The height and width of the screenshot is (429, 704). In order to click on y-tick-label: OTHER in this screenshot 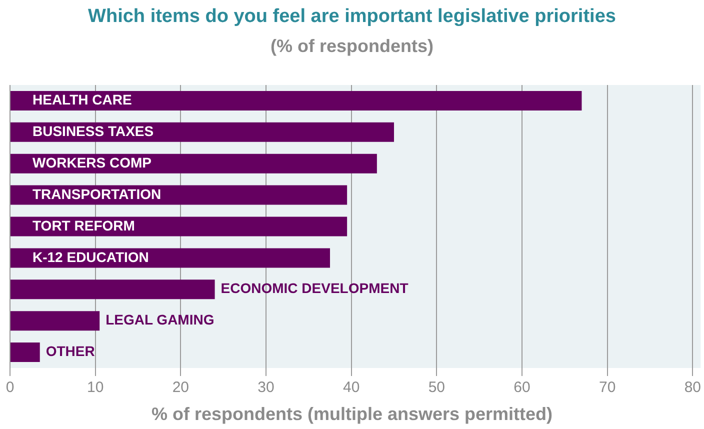, I will do `click(70, 351)`.